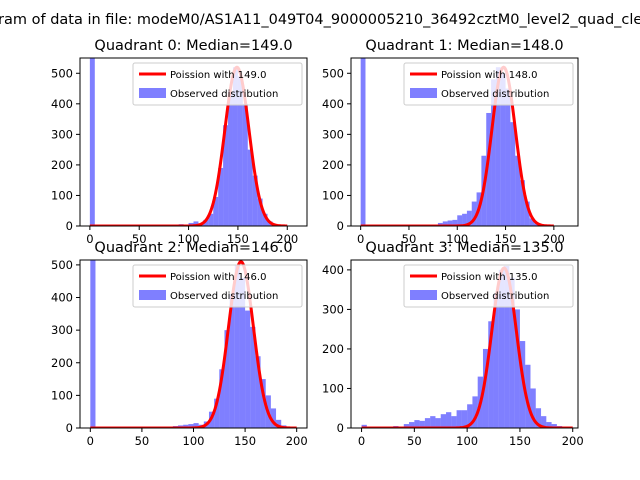 Image resolution: width=640 pixels, height=480 pixels. I want to click on legend: Poission with 135.0 Observed distribution, so click(488, 286).